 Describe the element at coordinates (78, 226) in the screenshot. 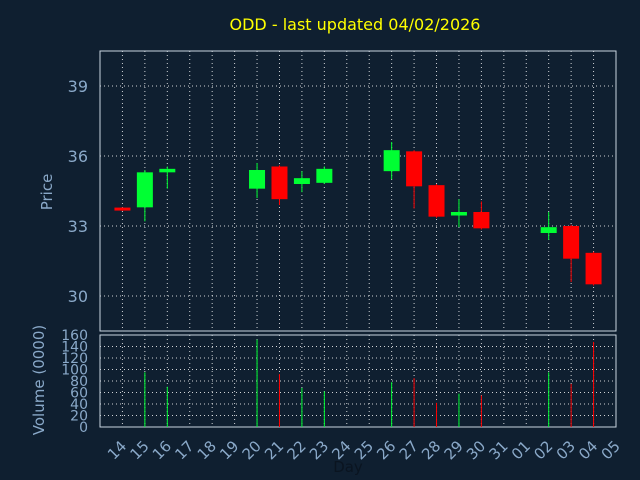

I see `price-tick-label: 33` at that location.